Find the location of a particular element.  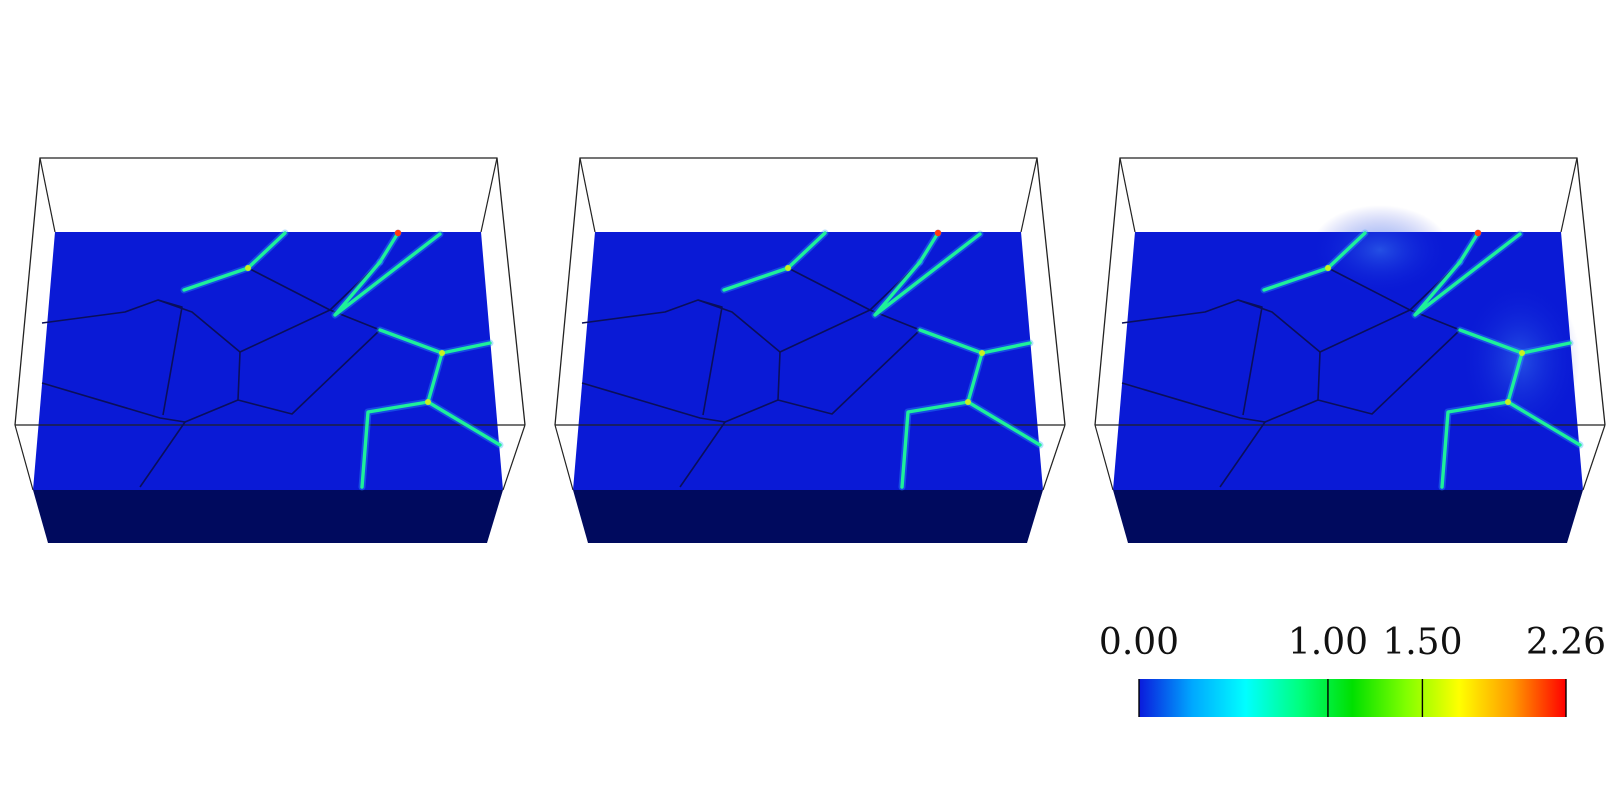

colorbar-tick-label-max: 2.26 is located at coordinates (1566, 642).